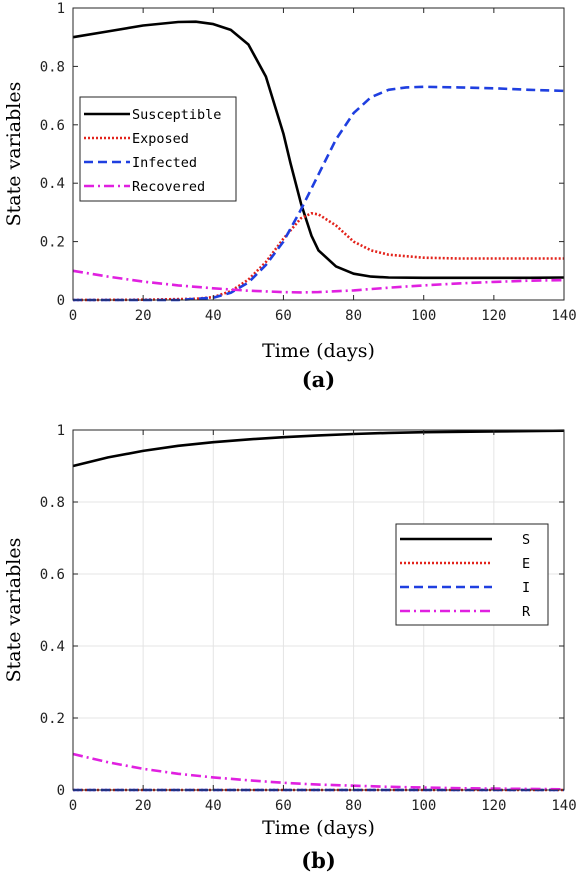 The image size is (582, 877). What do you see at coordinates (176, 115) in the screenshot?
I see `legend-label: Susceptible` at bounding box center [176, 115].